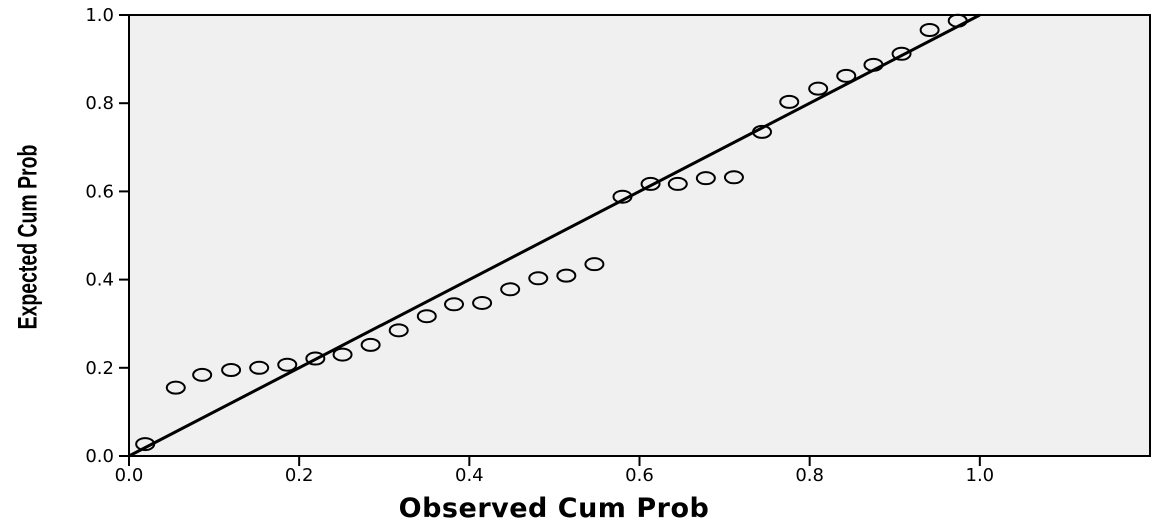  I want to click on y-tick-label: 1.0, so click(99, 15).